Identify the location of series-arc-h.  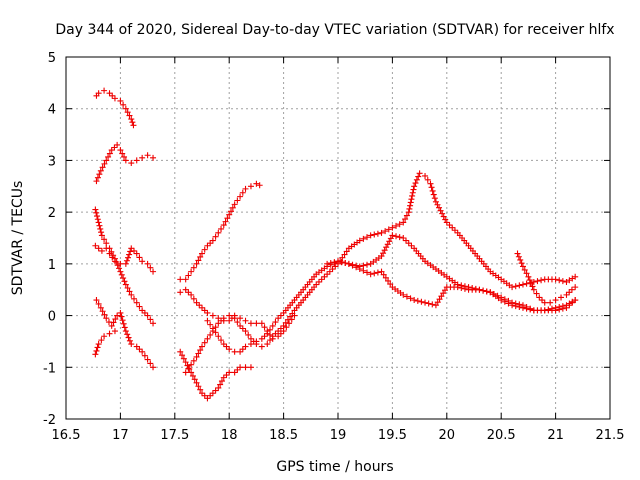
(237, 314).